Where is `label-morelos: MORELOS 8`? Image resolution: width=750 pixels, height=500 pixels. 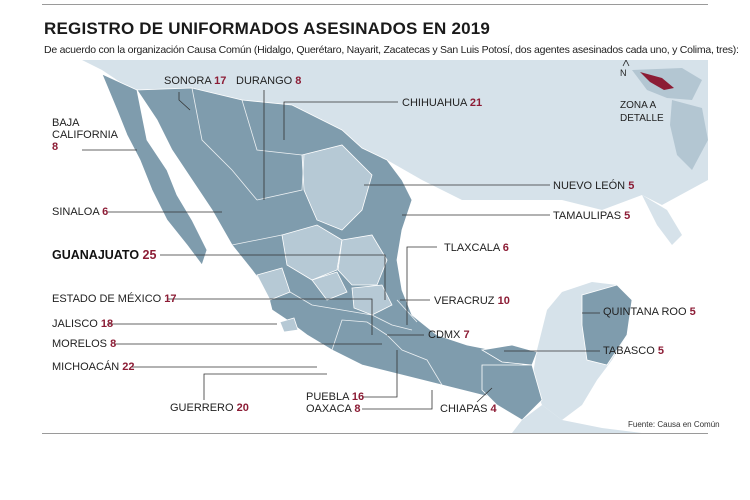
label-morelos: MORELOS 8 is located at coordinates (84, 344).